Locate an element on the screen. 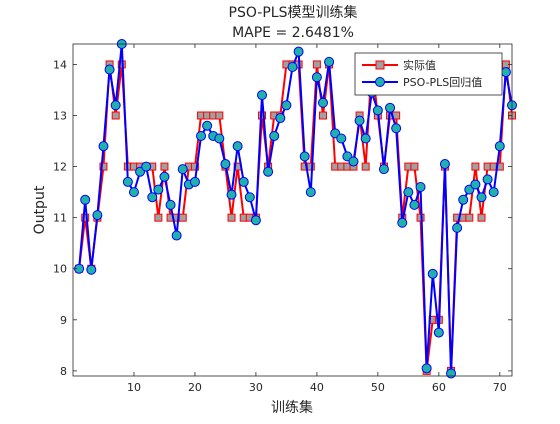  x-tick-label: 40 is located at coordinates (317, 387).